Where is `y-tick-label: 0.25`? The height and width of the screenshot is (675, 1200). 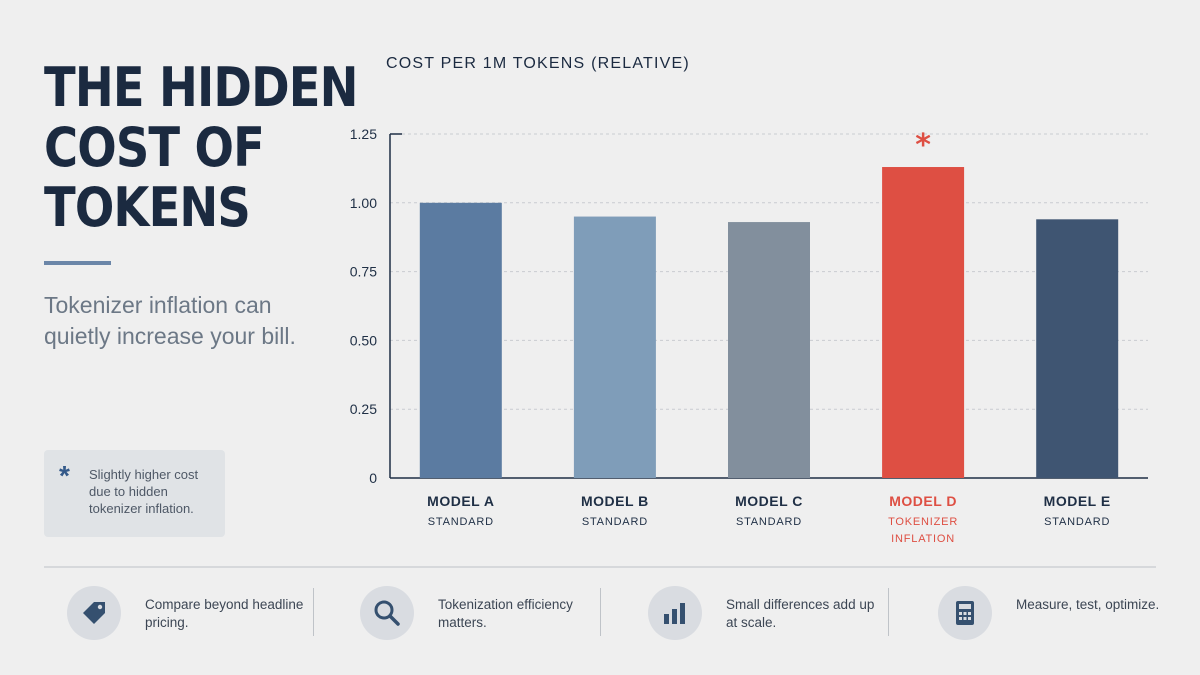 y-tick-label: 0.25 is located at coordinates (363, 409).